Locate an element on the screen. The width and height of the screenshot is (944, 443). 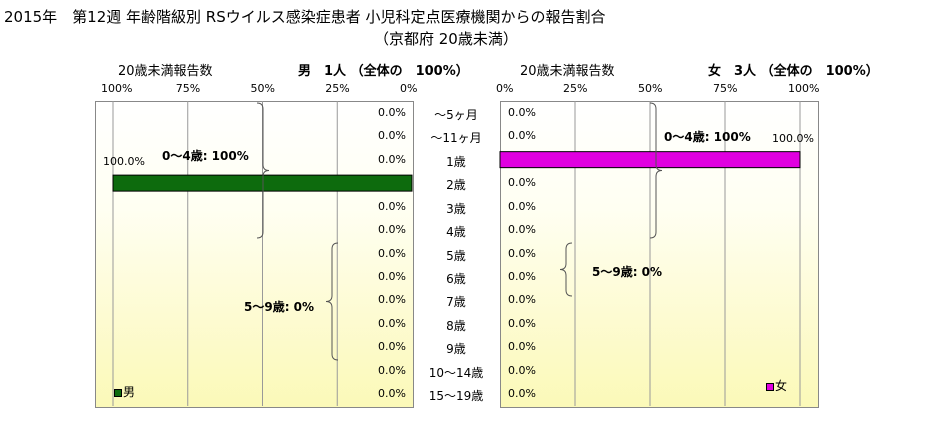
age-label: ～11ヶ月 is located at coordinates (456, 138).